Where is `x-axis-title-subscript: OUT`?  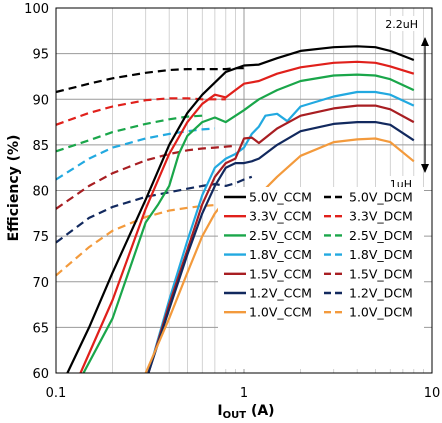 x-axis-title-subscript: OUT is located at coordinates (235, 415).